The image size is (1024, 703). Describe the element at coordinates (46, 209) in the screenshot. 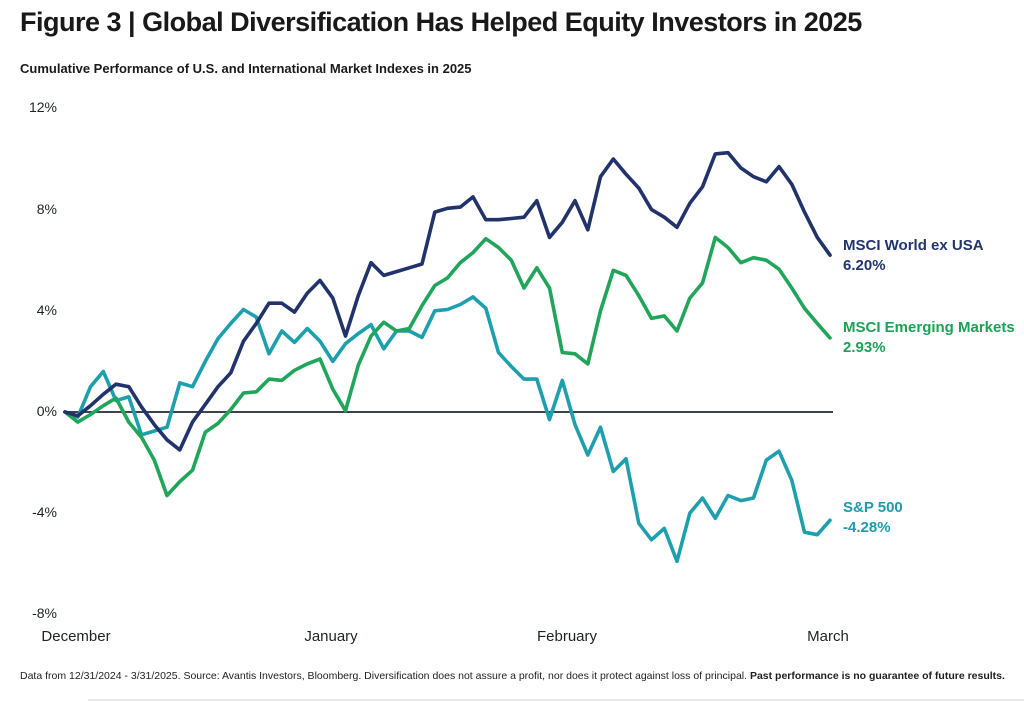

I see `y-axis-tick-8pct: 8%` at that location.